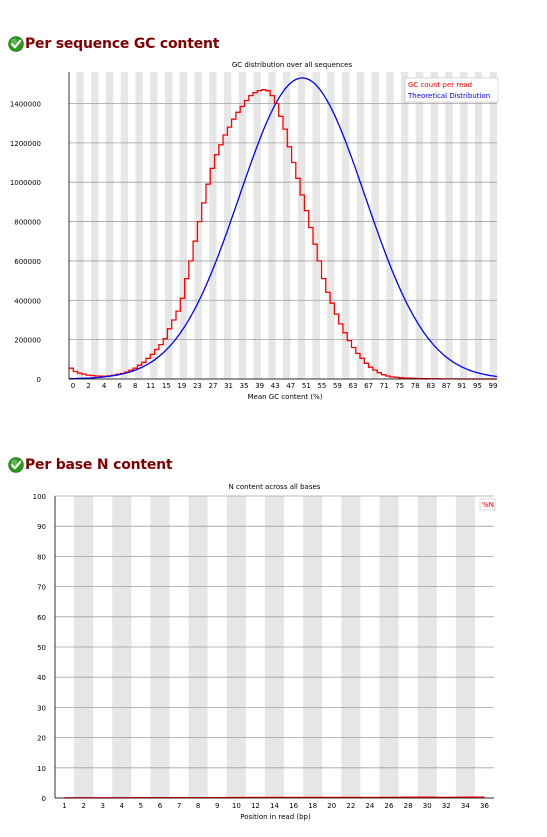 This screenshot has width=547, height=837. I want to click on pass-check-icon, so click(16, 465).